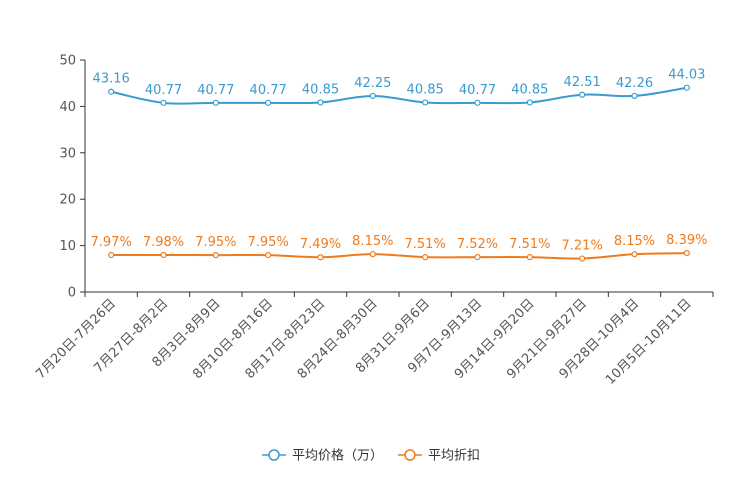  I want to click on legend-item-1: 平均折扣, so click(439, 456).